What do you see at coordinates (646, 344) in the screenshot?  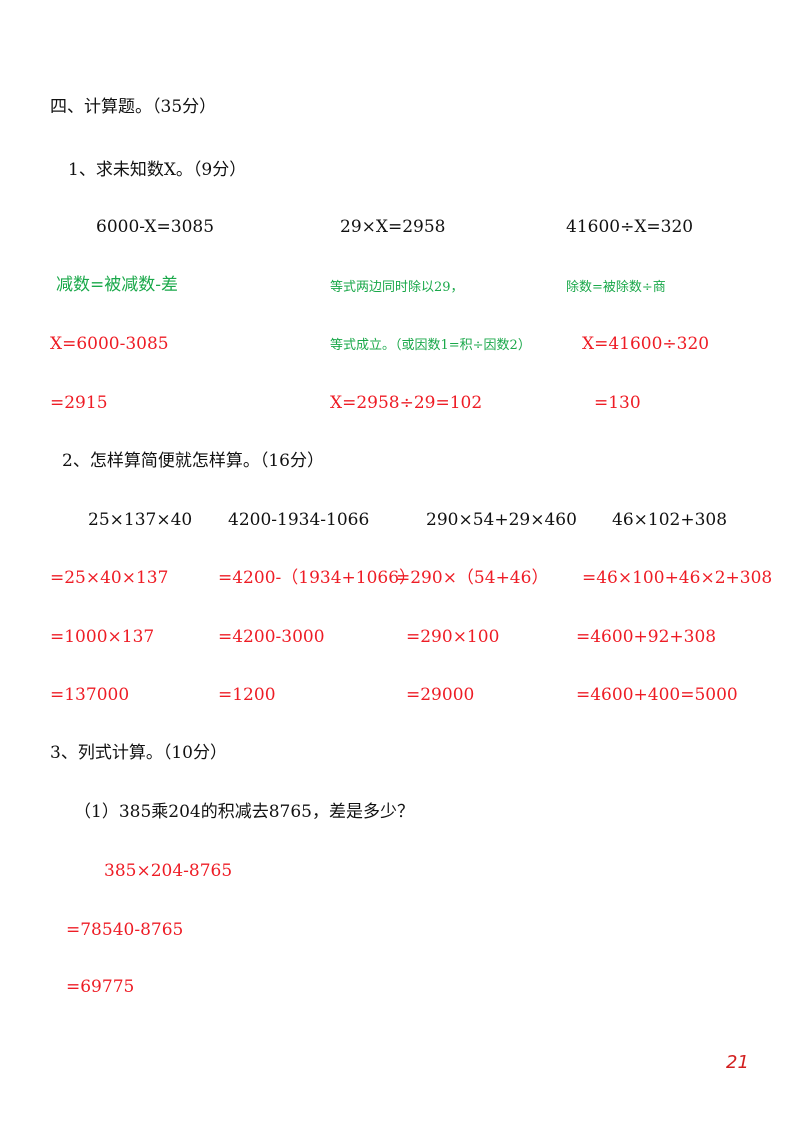 I see `part1-solution-3-line-1: X=41600÷320` at bounding box center [646, 344].